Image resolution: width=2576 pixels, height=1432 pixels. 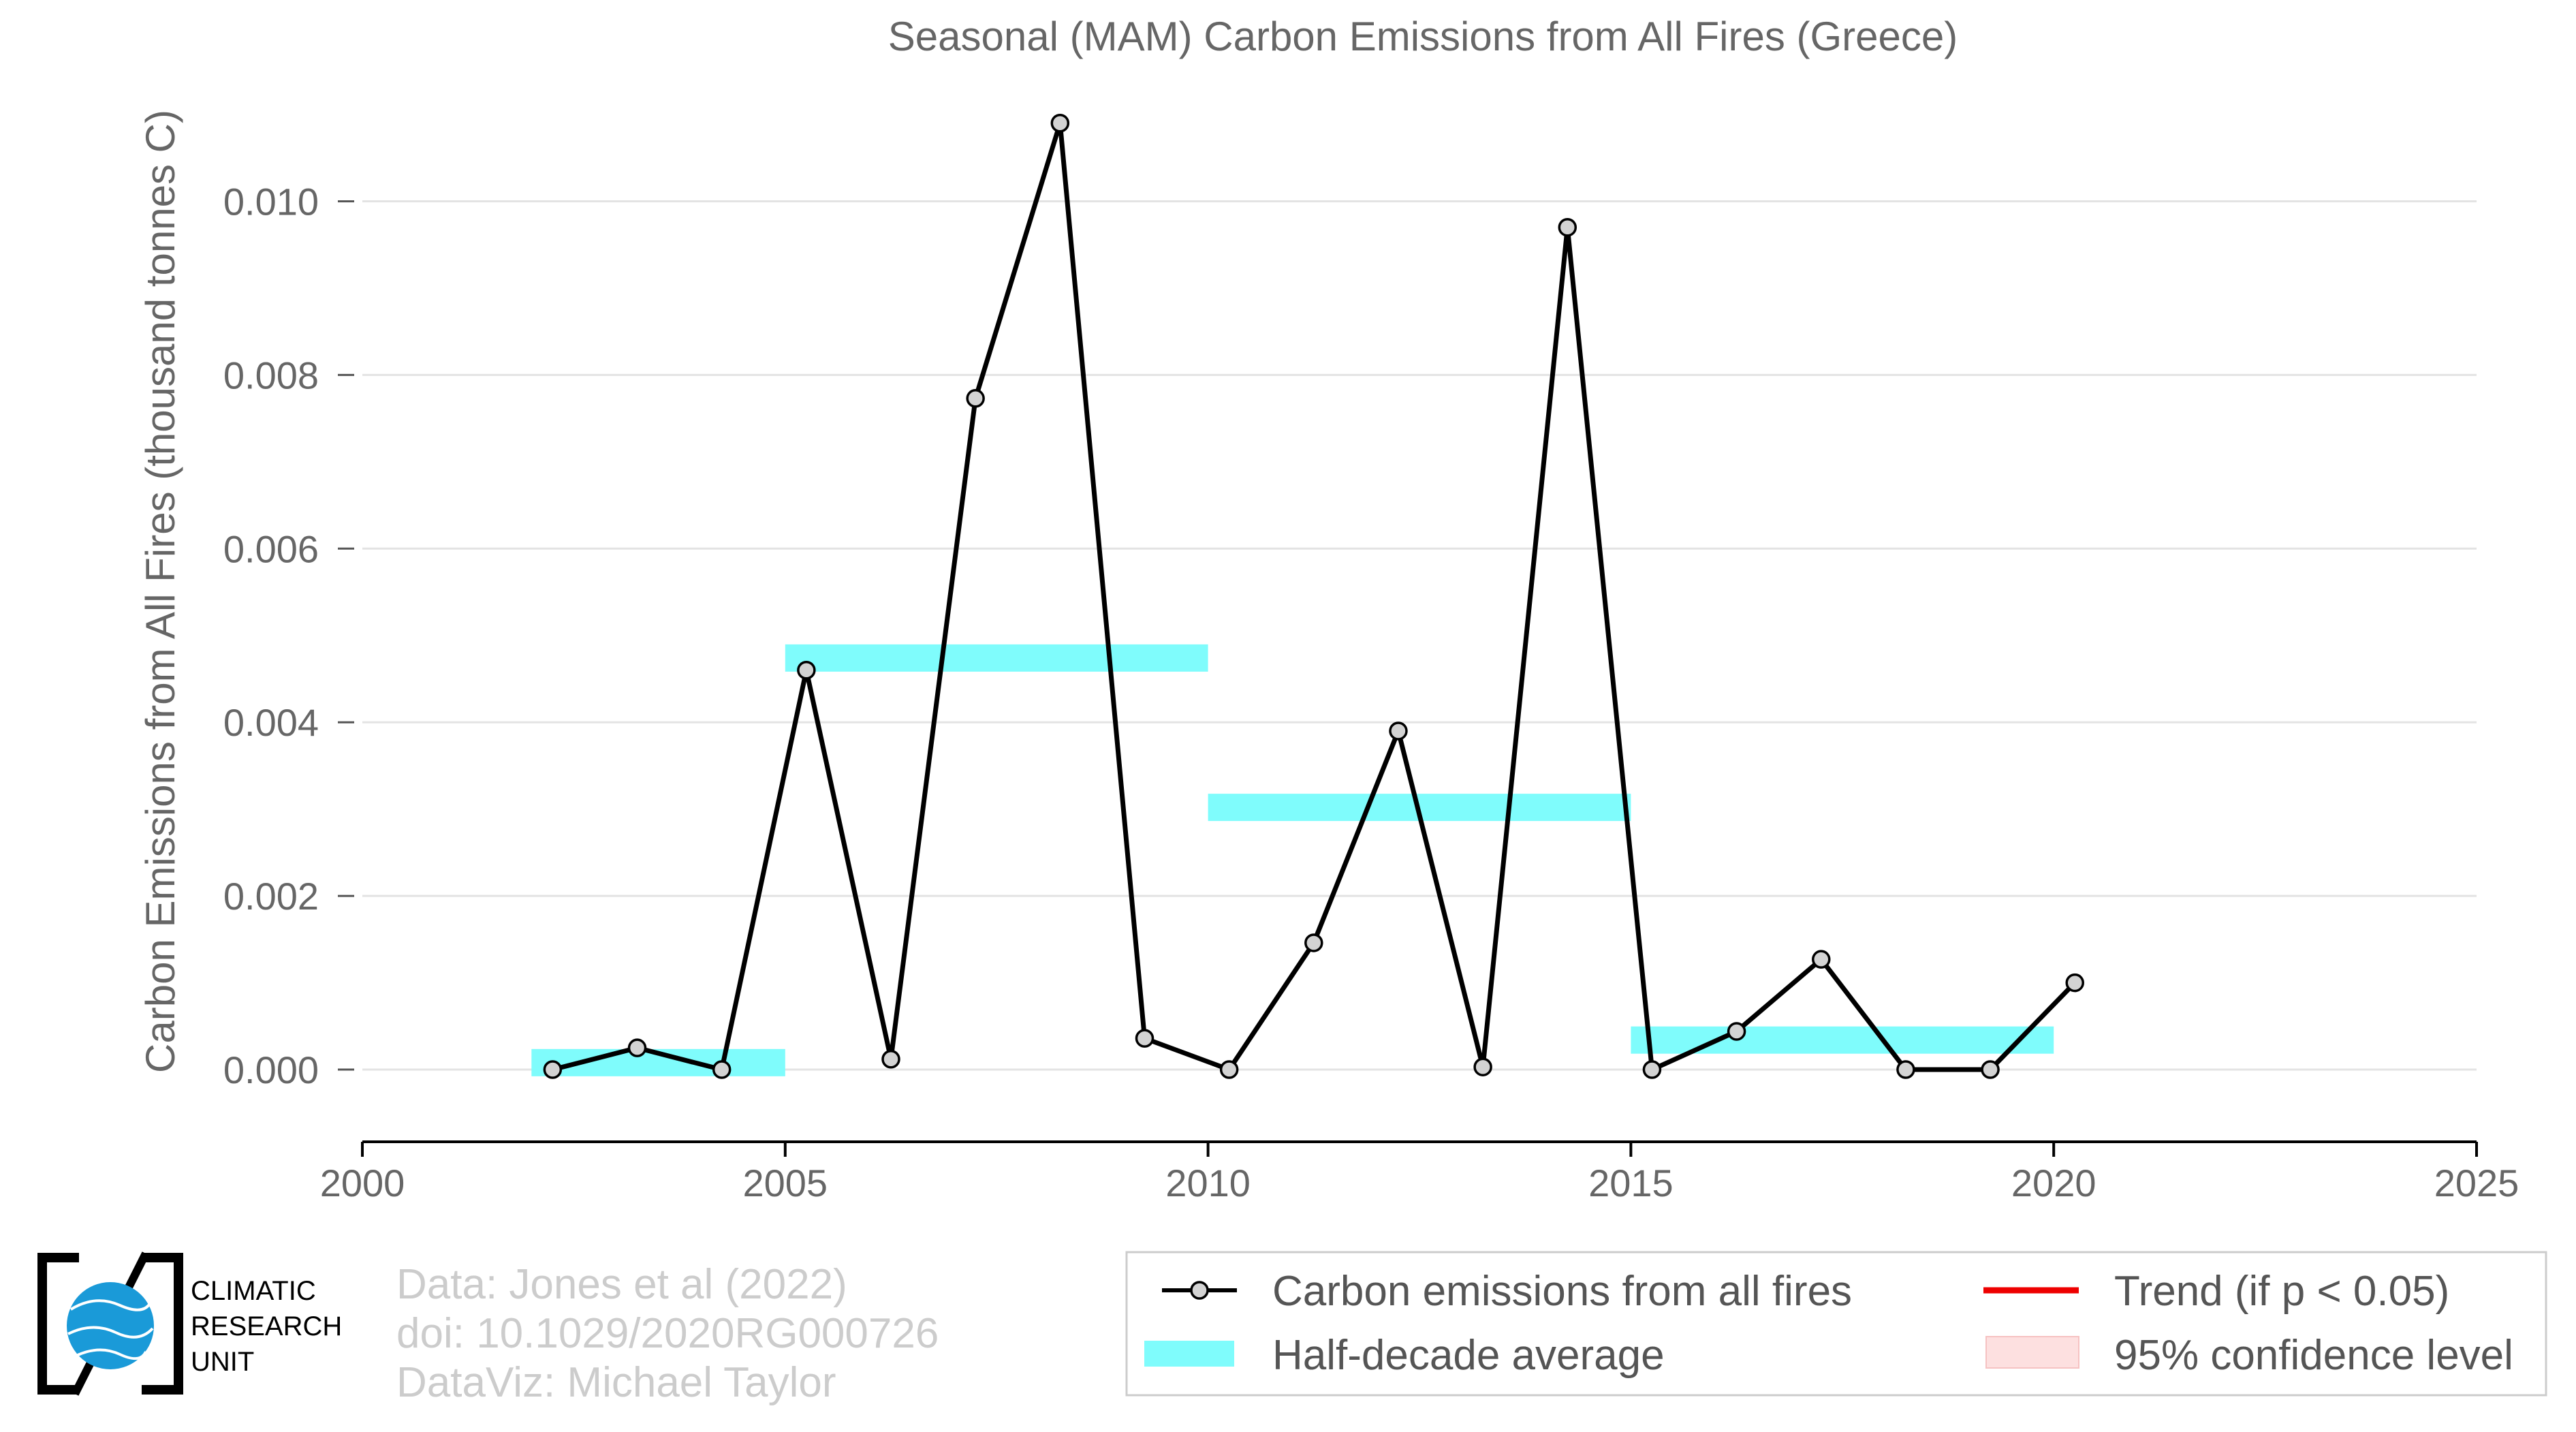 What do you see at coordinates (266, 1326) in the screenshot?
I see `logo-text-line2: RESEARCH` at bounding box center [266, 1326].